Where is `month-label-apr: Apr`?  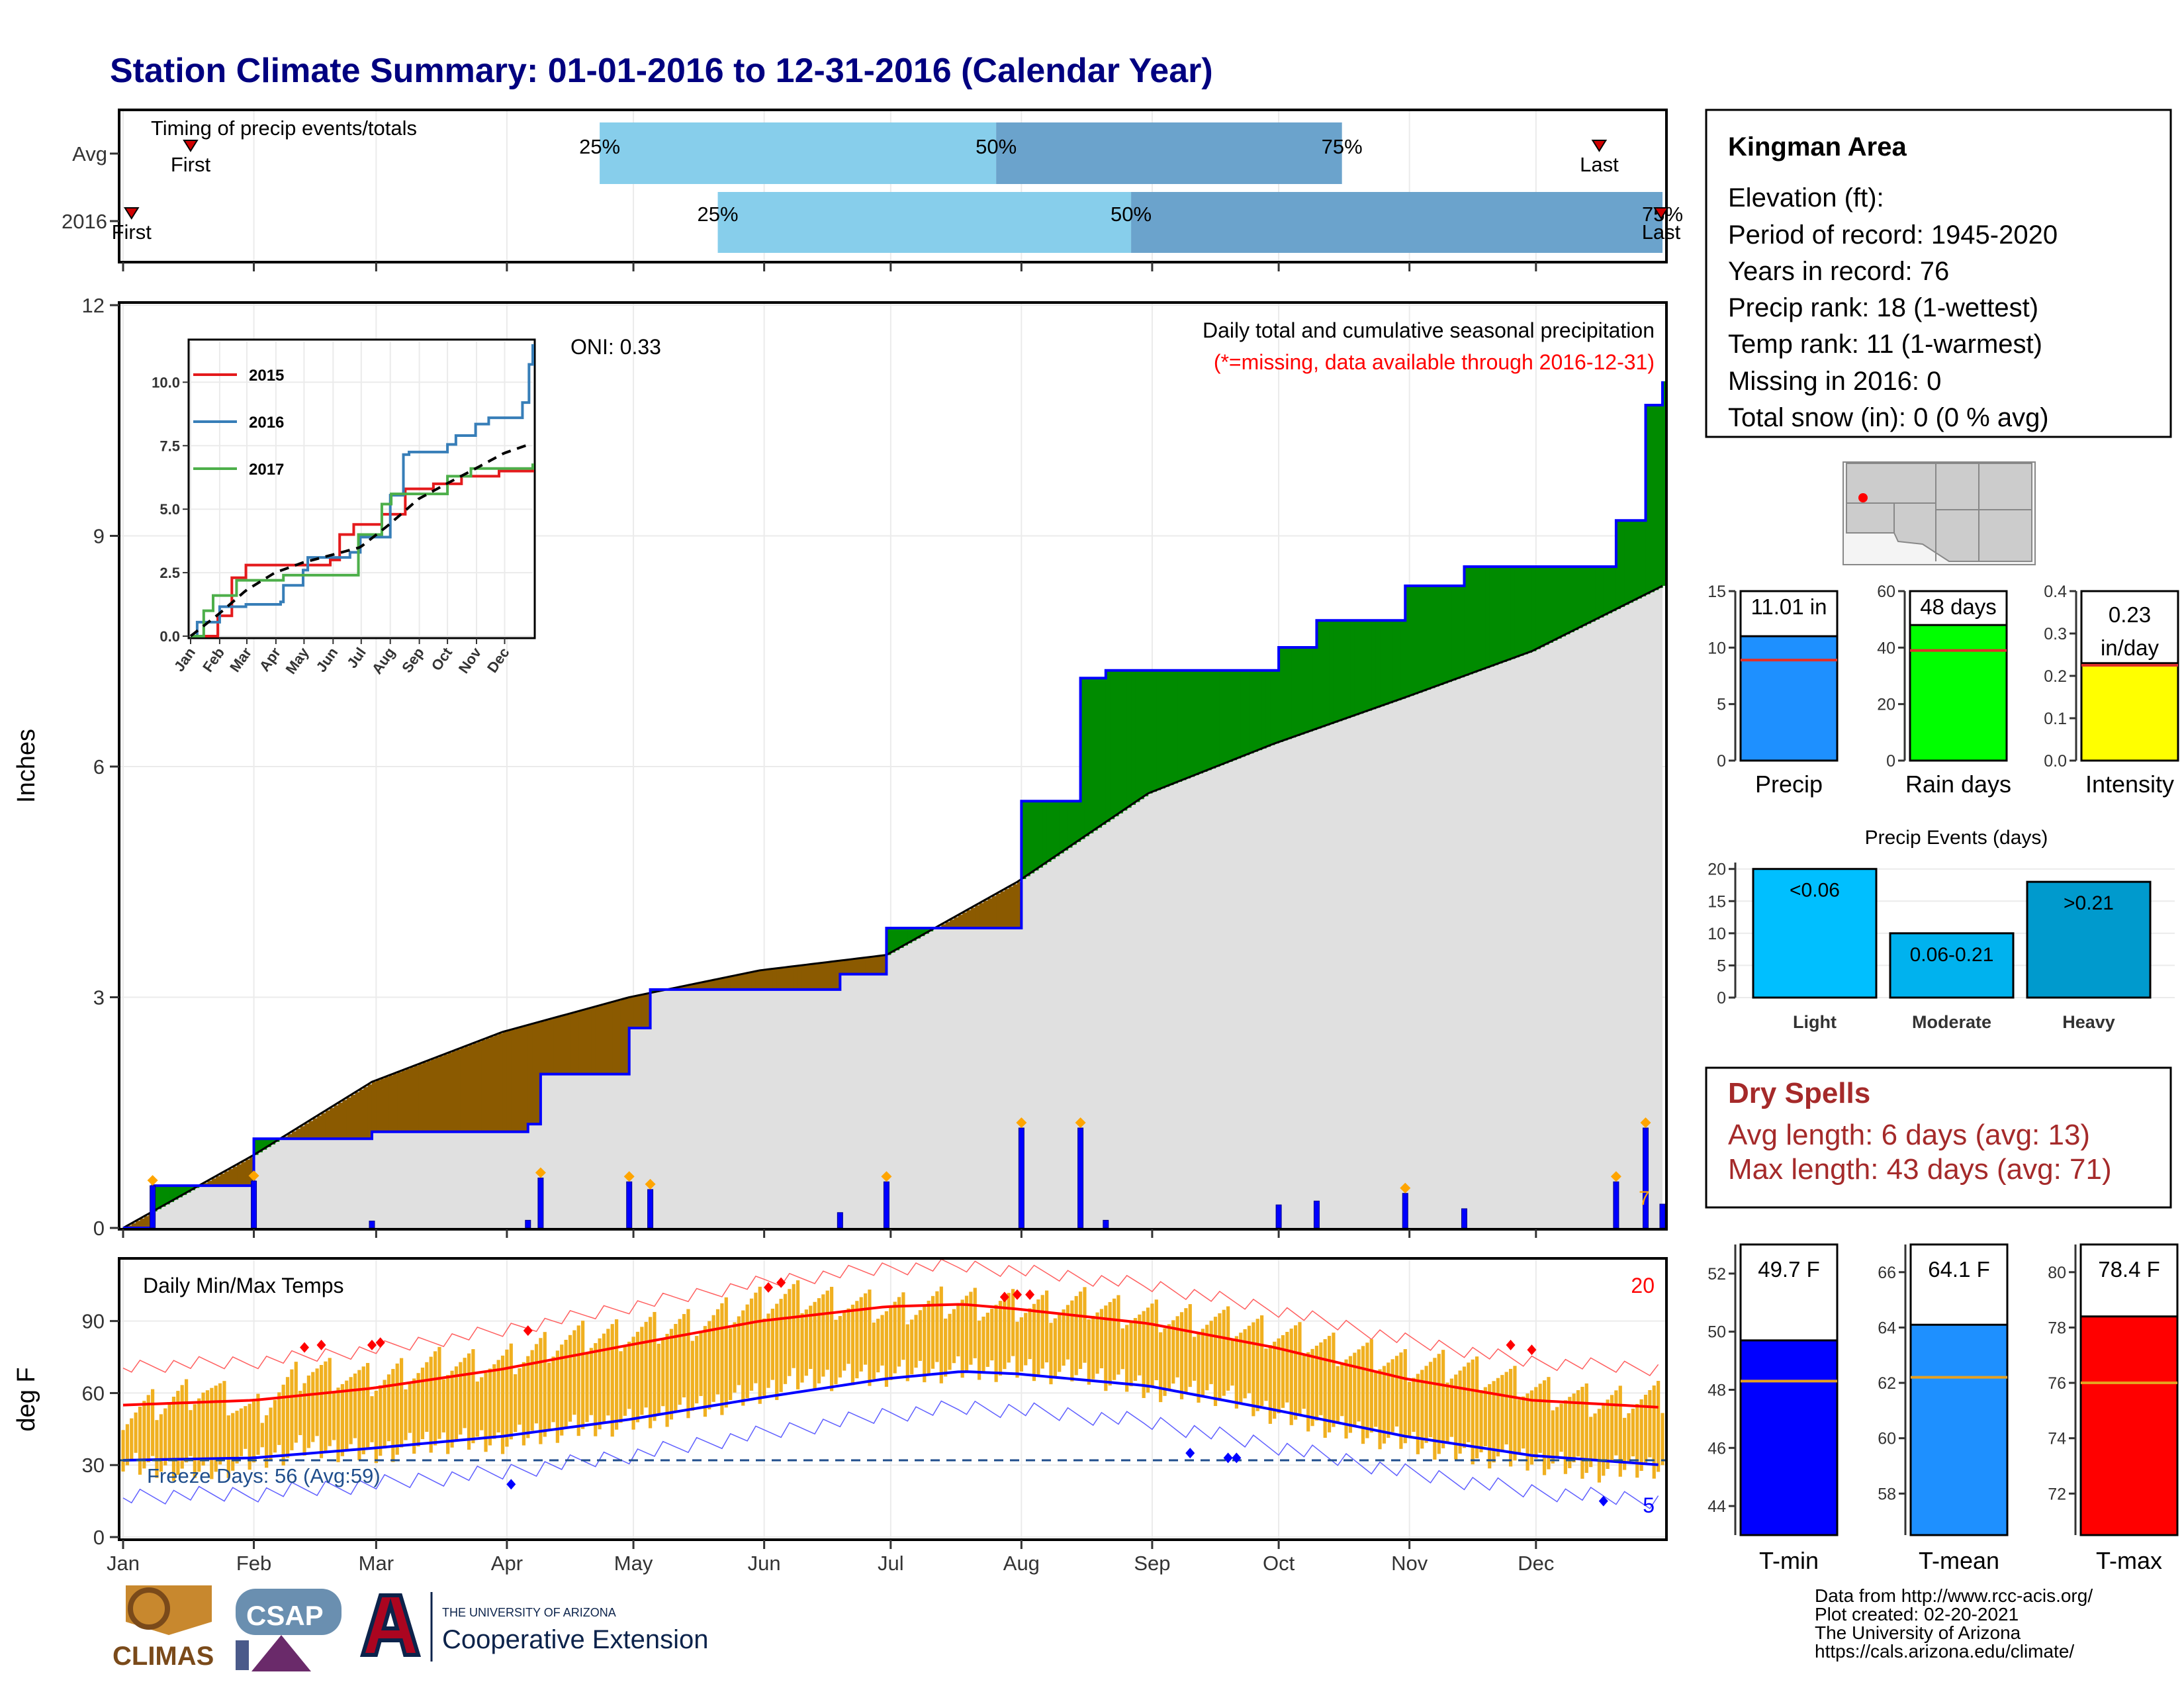
month-label-apr: Apr is located at coordinates (507, 1563).